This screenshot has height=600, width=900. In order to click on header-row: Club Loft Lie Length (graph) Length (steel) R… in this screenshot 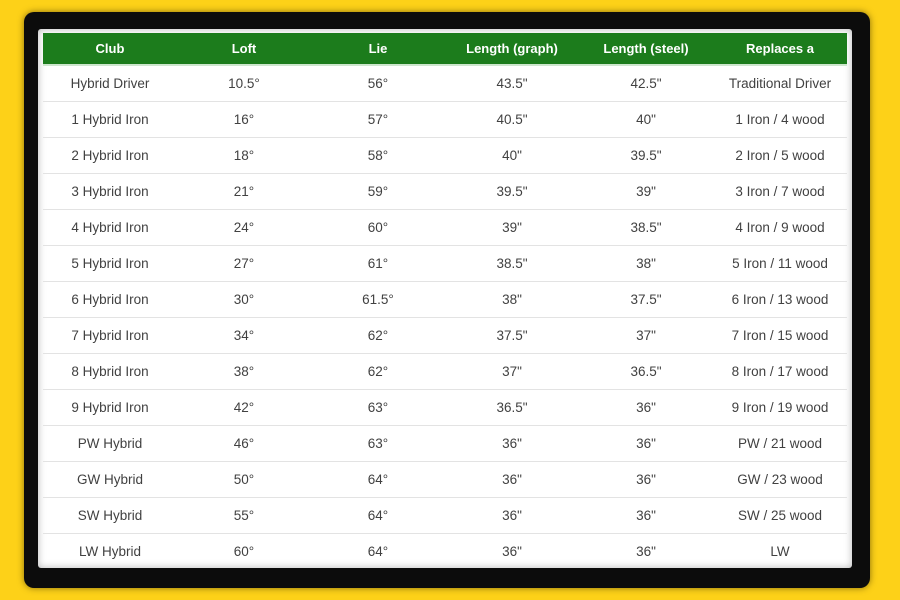, I will do `click(445, 49)`.